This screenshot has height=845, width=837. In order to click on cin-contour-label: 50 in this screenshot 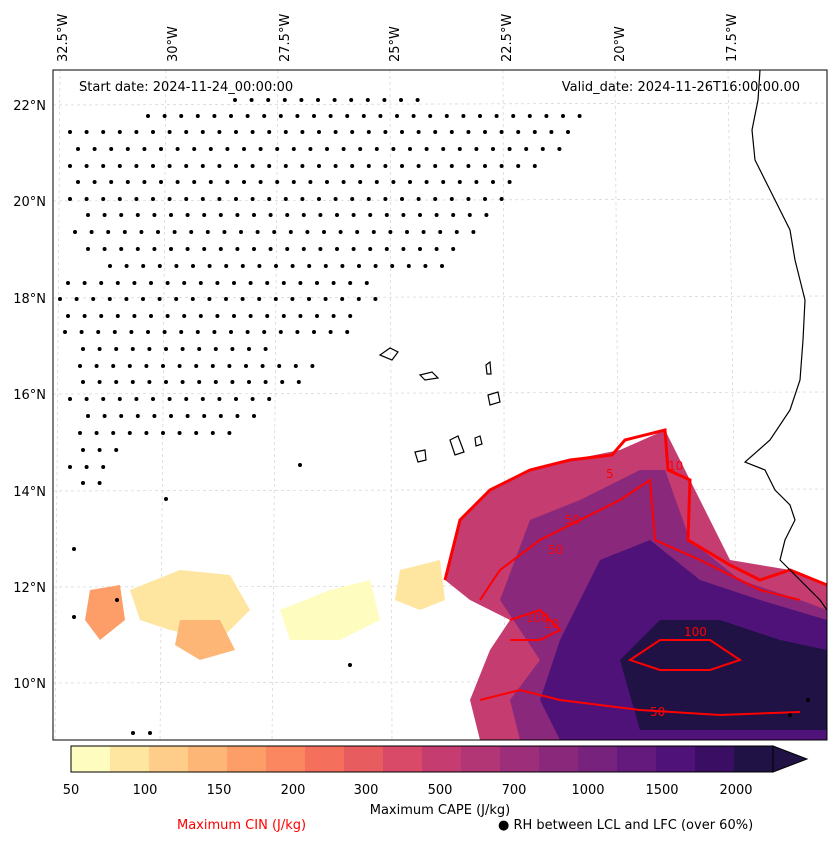, I will do `click(572, 520)`.